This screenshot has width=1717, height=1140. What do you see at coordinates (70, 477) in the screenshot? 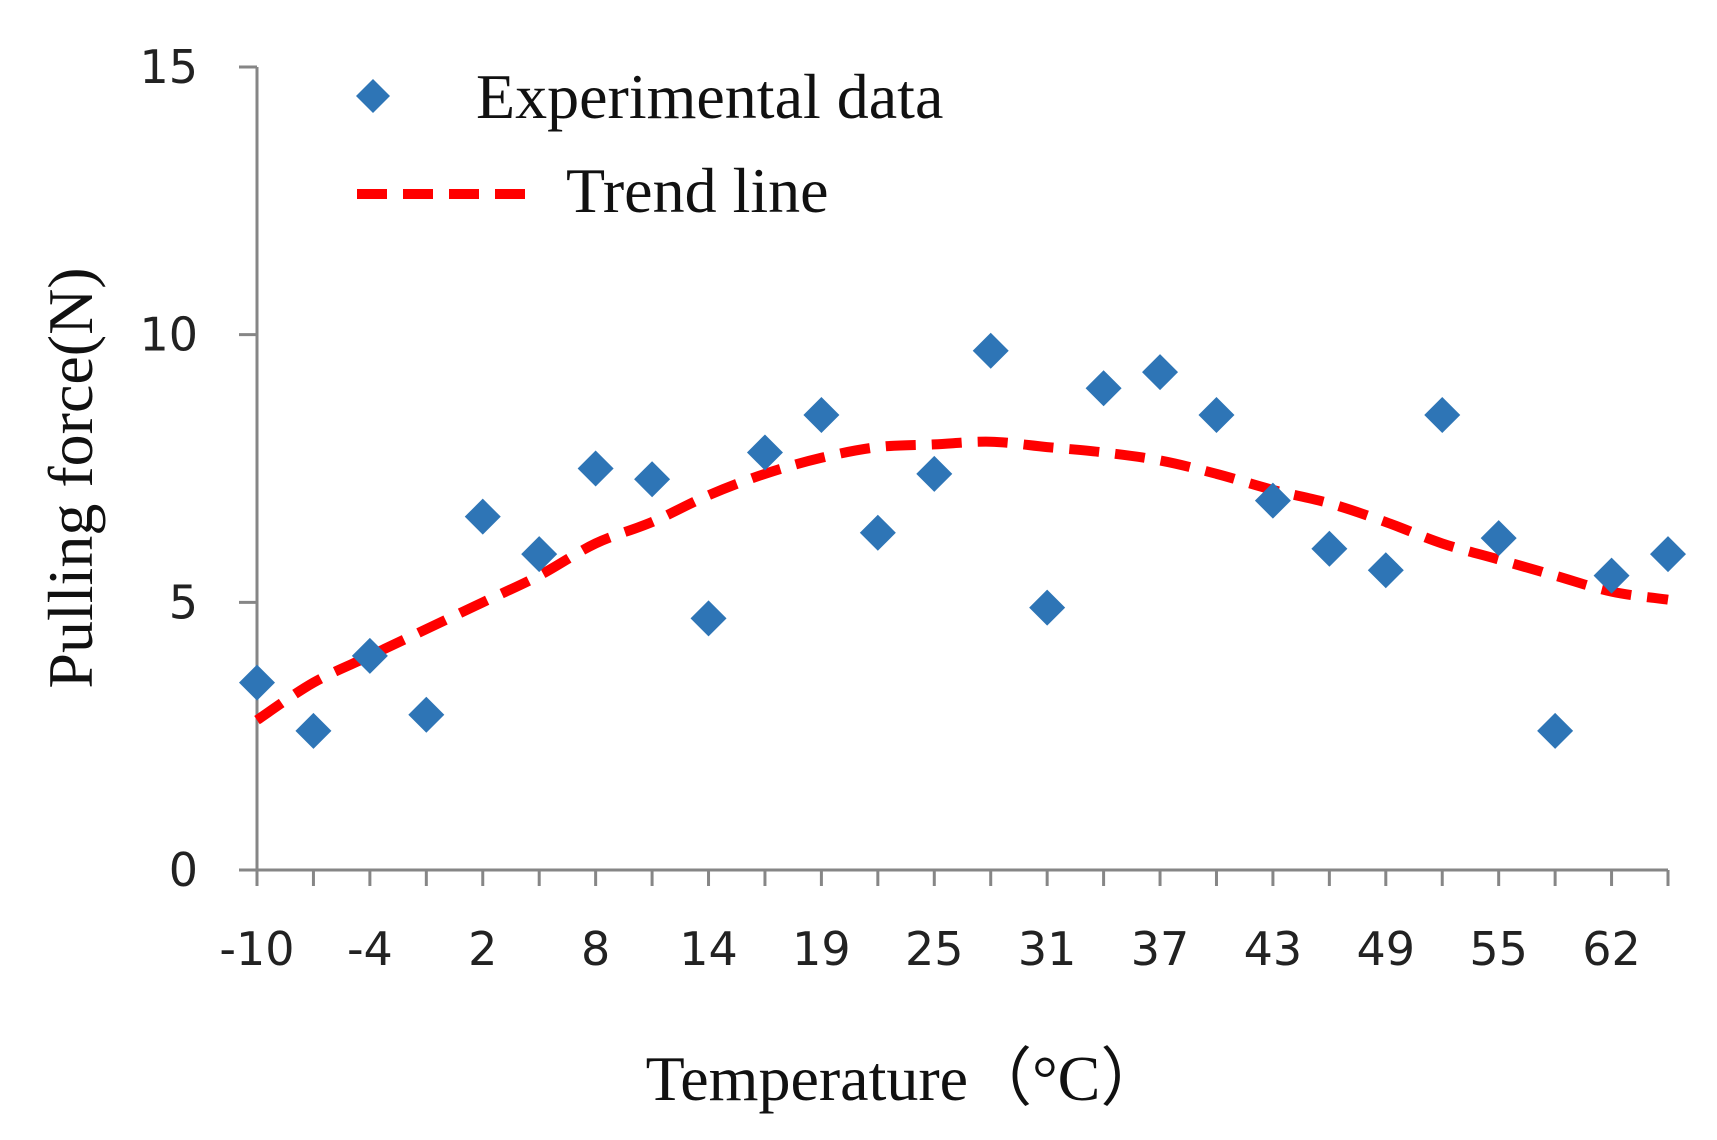
I see `y-axis-title: Pulling force(N)` at bounding box center [70, 477].